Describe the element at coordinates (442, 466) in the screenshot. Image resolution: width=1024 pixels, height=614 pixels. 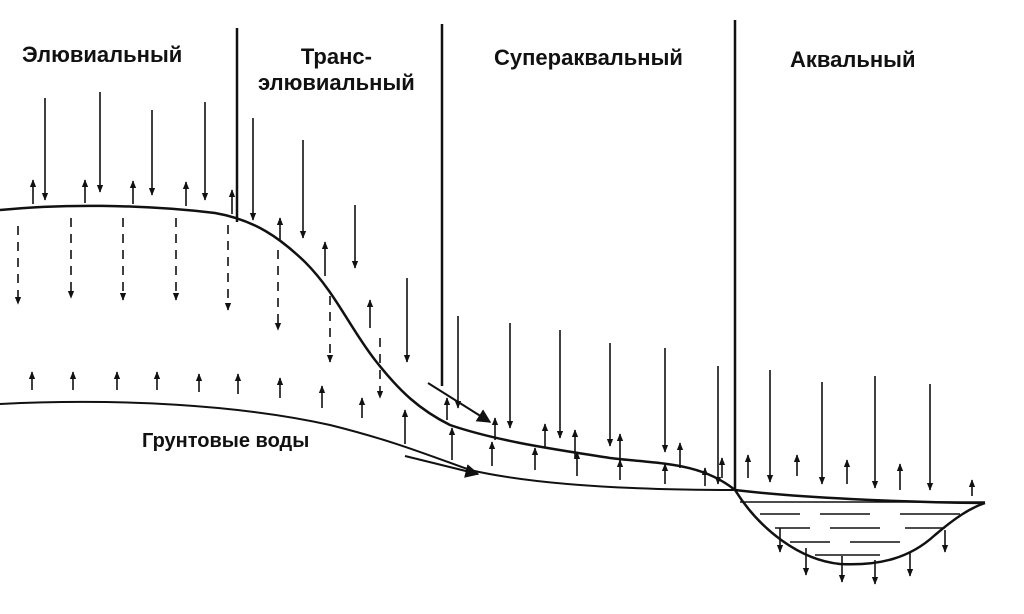
I see `groundwater-flow-arrow` at that location.